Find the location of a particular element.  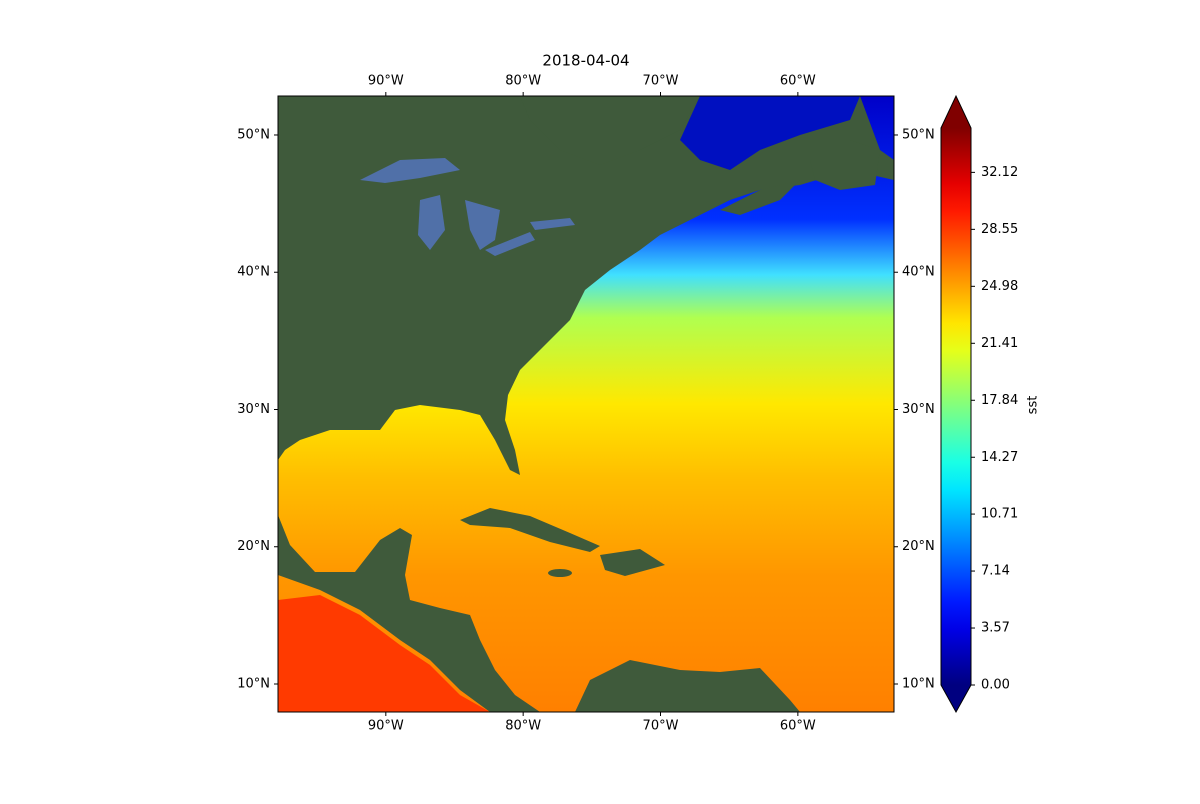

x-tick-label-top: 60°W is located at coordinates (798, 81).